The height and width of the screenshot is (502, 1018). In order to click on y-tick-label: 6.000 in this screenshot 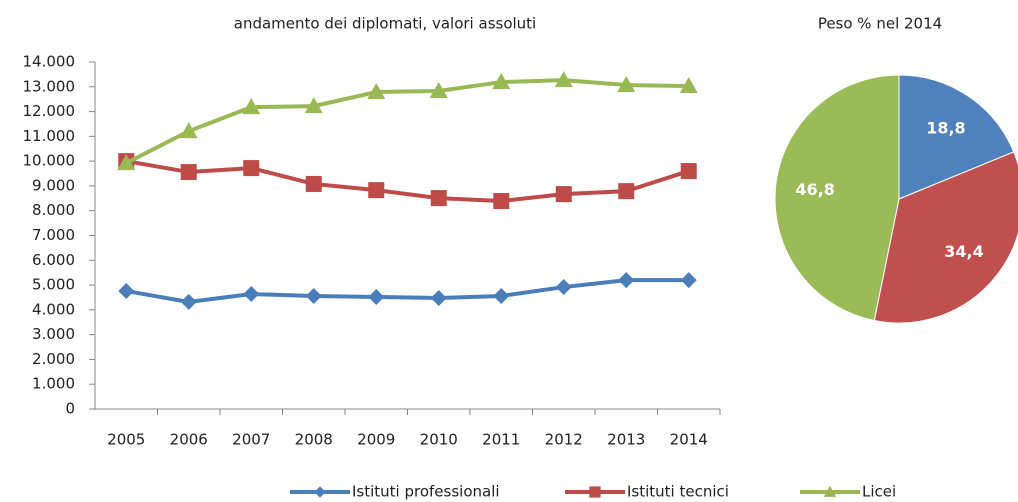, I will do `click(53, 260)`.